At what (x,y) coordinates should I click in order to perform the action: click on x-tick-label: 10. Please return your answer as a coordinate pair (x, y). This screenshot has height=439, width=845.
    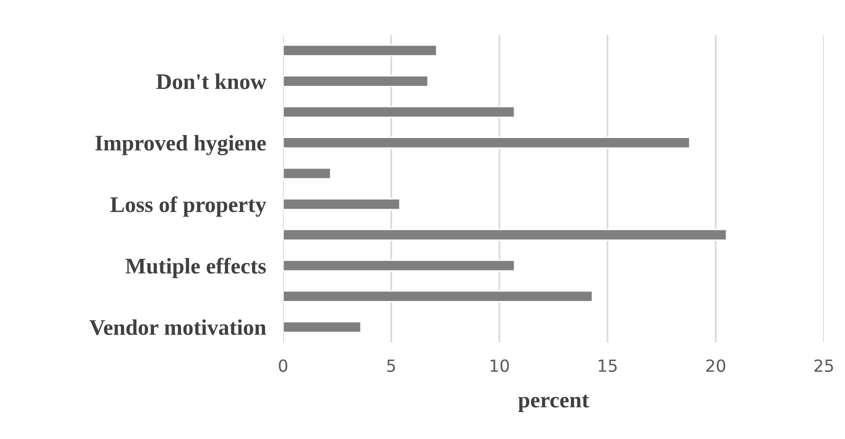
    Looking at the image, I should click on (499, 365).